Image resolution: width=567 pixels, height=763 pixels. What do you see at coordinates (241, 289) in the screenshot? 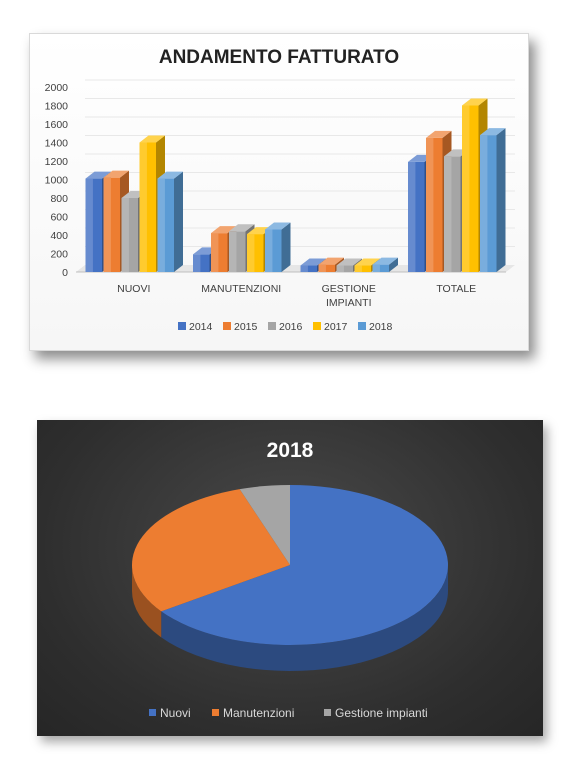
I see `x-tick-label: MANUTENZIONI` at bounding box center [241, 289].